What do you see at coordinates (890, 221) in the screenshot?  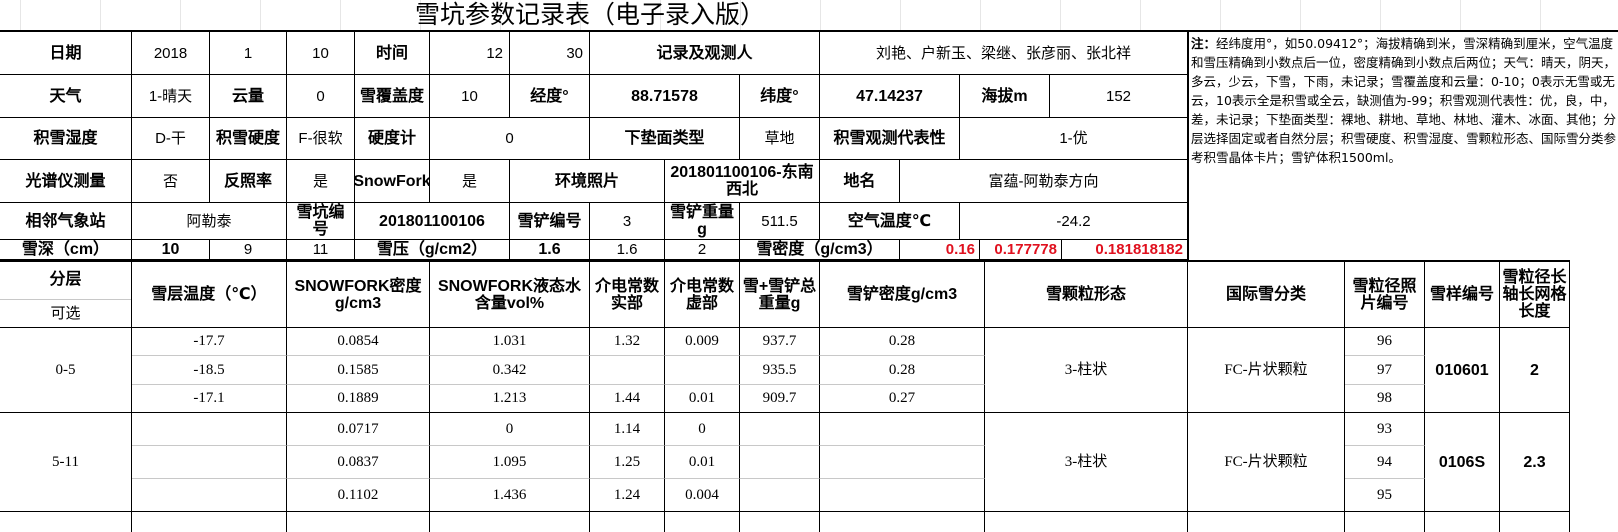 I see `cell-header-air-temp-label: 空气温度℃` at bounding box center [890, 221].